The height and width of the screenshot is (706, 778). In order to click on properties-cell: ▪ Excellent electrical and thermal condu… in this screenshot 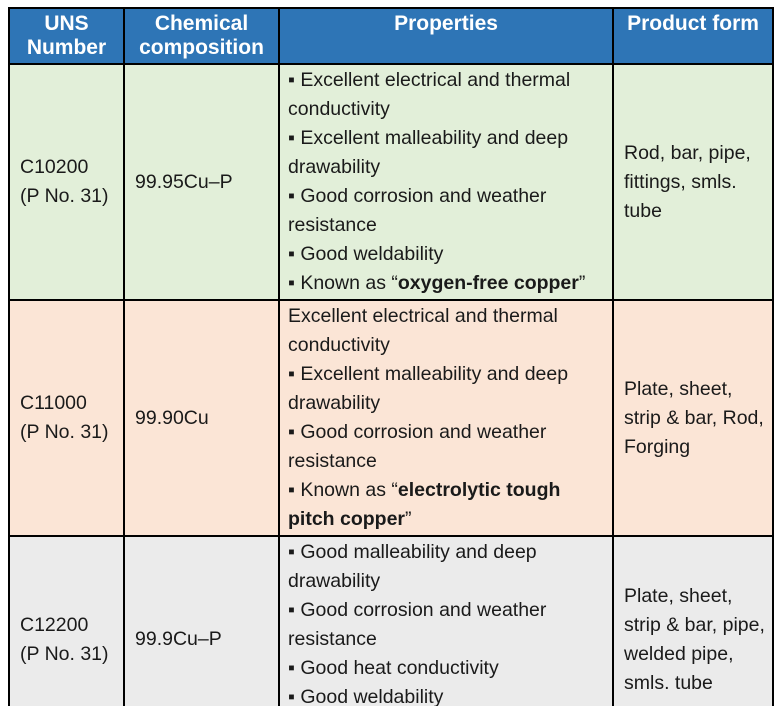, I will do `click(446, 182)`.